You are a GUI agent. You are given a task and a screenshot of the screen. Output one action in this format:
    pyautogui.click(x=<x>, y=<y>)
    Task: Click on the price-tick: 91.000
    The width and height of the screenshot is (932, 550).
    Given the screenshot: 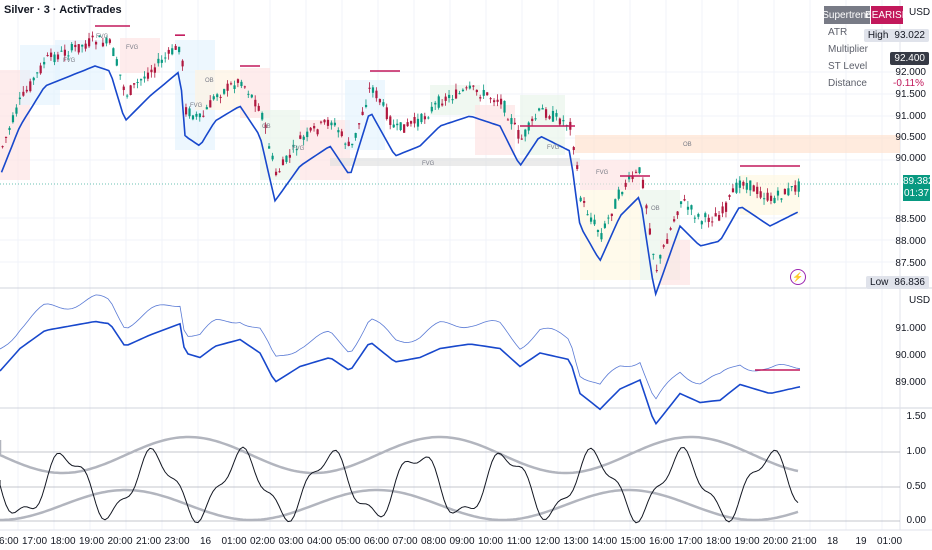 What is the action you would take?
    pyautogui.click(x=910, y=116)
    